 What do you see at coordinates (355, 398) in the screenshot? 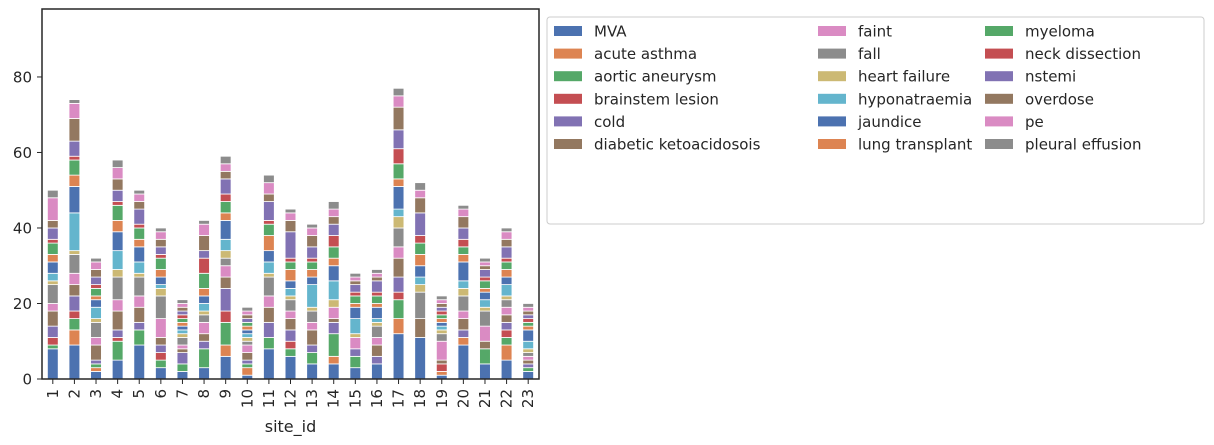
I see `x-tick-label: 15` at bounding box center [355, 398].